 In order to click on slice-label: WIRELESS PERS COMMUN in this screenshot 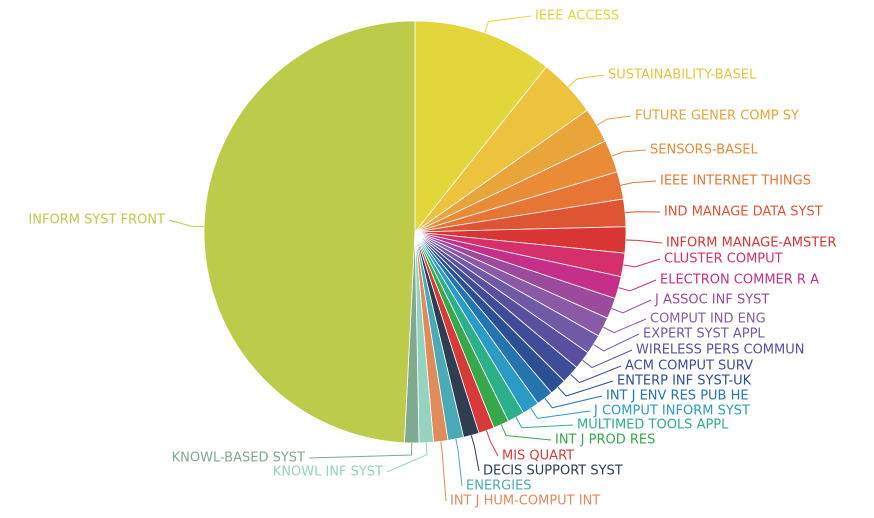, I will do `click(720, 350)`.